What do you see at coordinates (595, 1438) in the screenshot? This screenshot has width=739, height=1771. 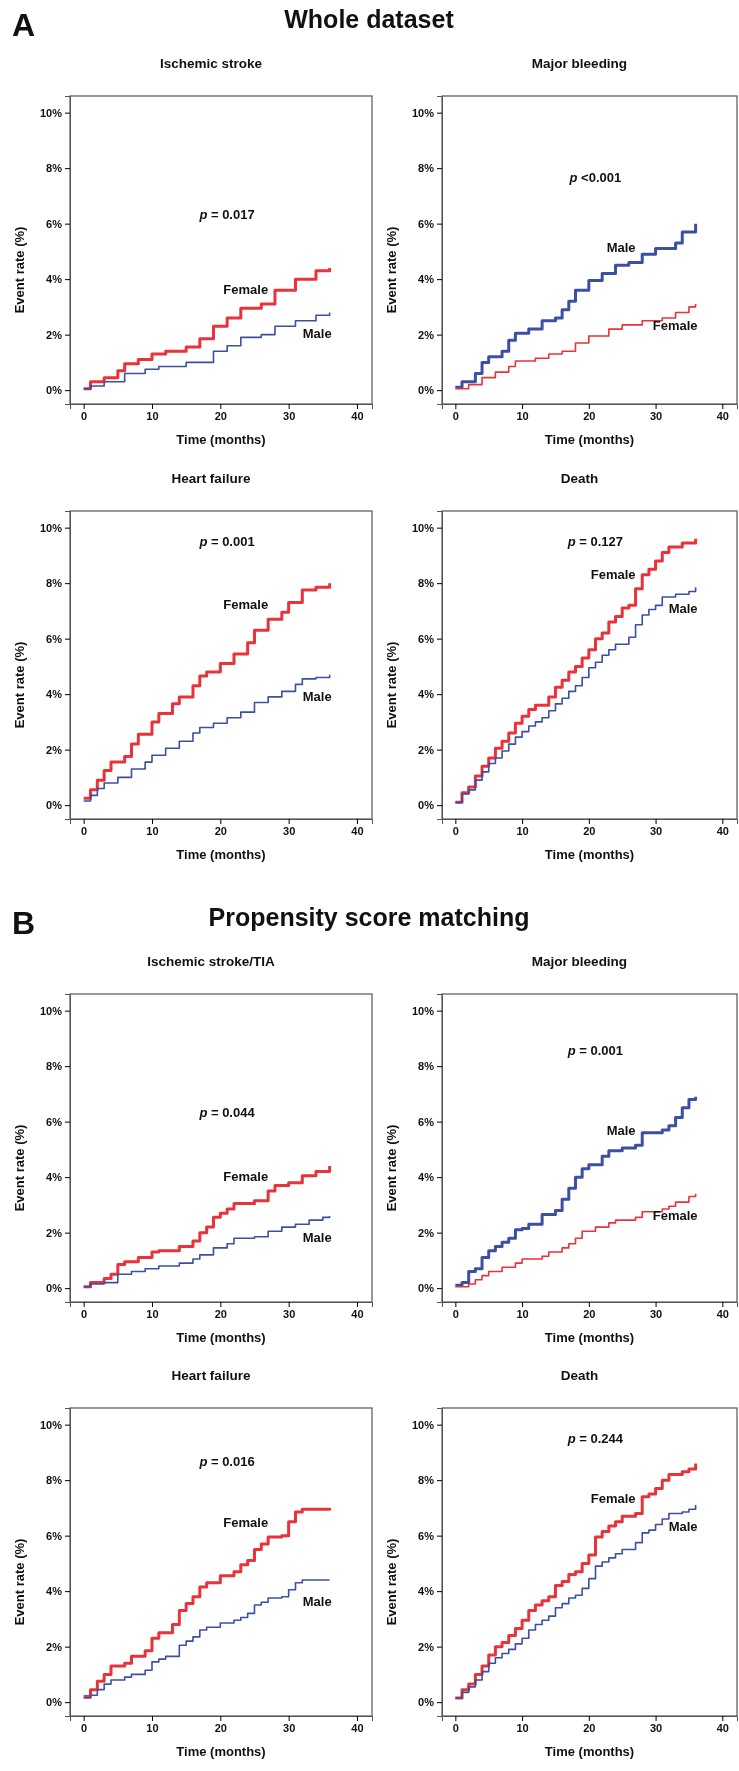 I see `annotation: p = 0.244` at bounding box center [595, 1438].